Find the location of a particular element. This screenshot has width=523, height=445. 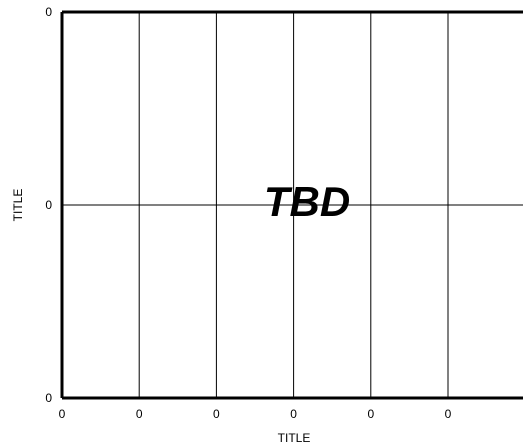

y-tick-labels: 0 0 0 is located at coordinates (48, 205).